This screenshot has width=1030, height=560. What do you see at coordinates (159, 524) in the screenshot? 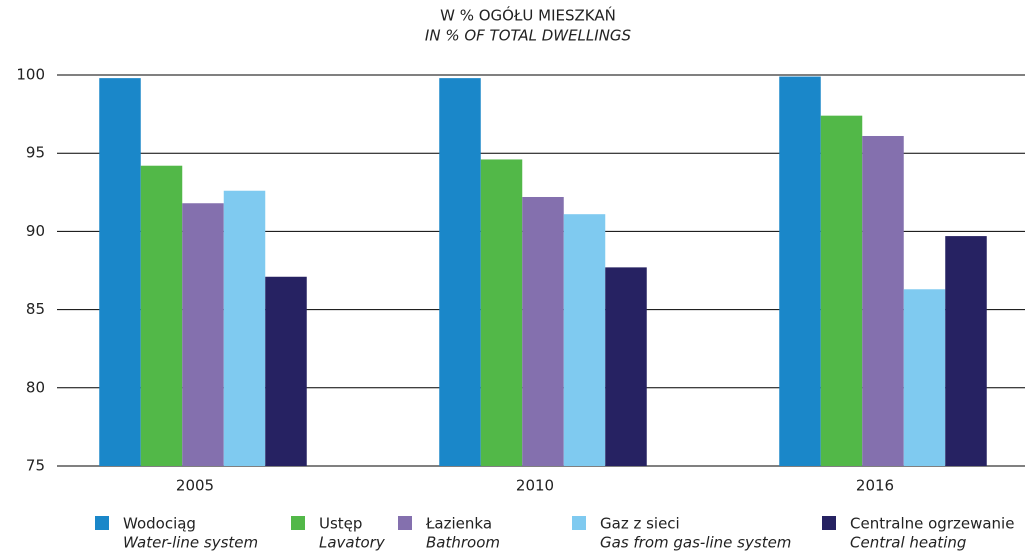
I see `legend-label: Wodociąg` at bounding box center [159, 524].